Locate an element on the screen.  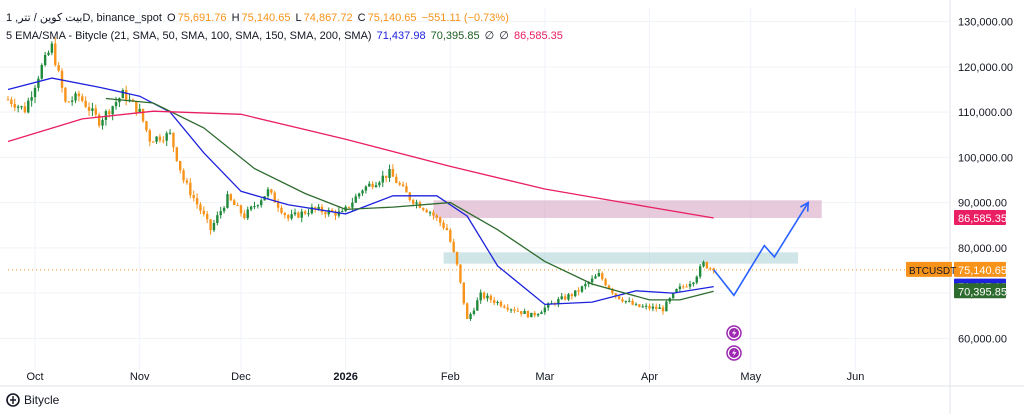
price-tick-label: 110,000.00 is located at coordinates (985, 113).